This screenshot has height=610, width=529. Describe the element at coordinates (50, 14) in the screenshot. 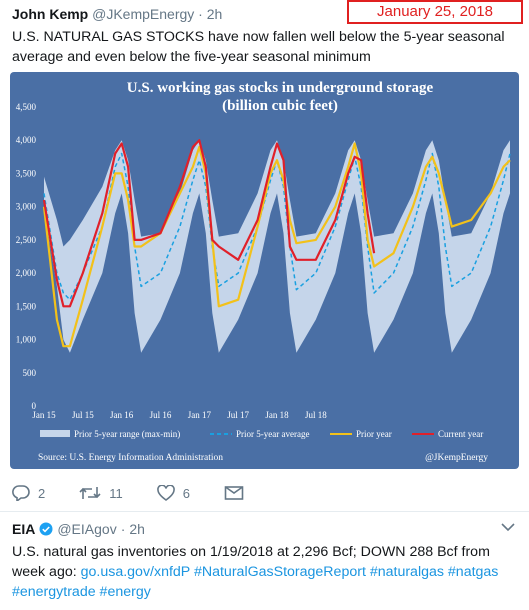

I see `author-name: John Kemp` at that location.